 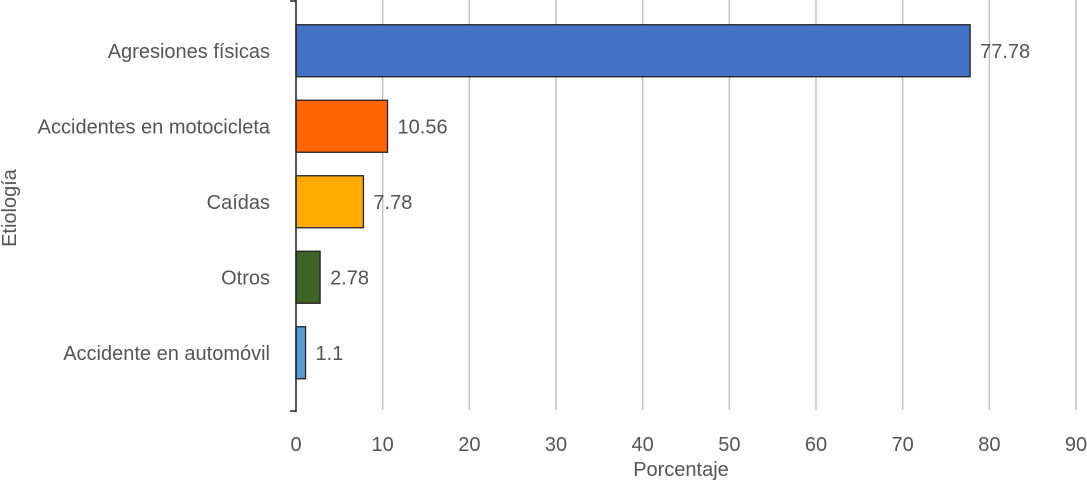 What do you see at coordinates (392, 203) in the screenshot?
I see `value-label-3: 7.78` at bounding box center [392, 203].